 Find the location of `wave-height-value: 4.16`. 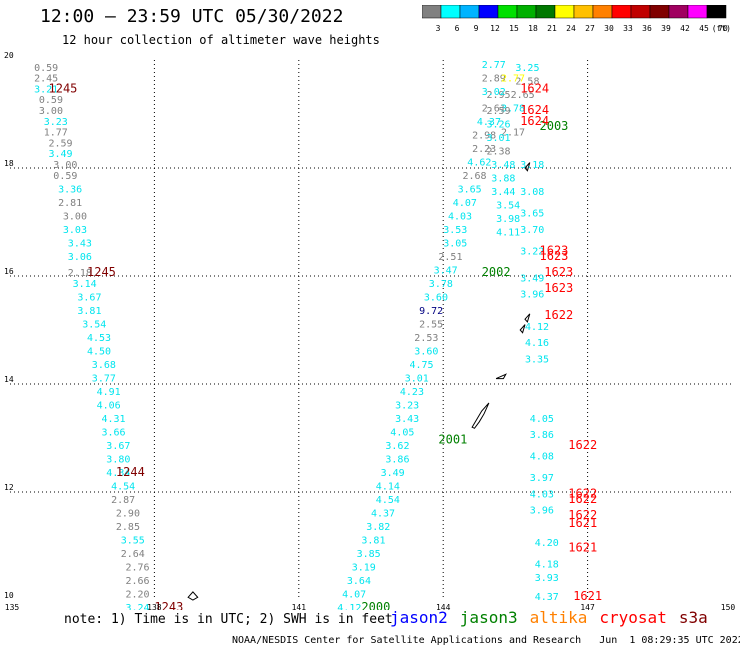

wave-height-value: 4.16 is located at coordinates (537, 343).